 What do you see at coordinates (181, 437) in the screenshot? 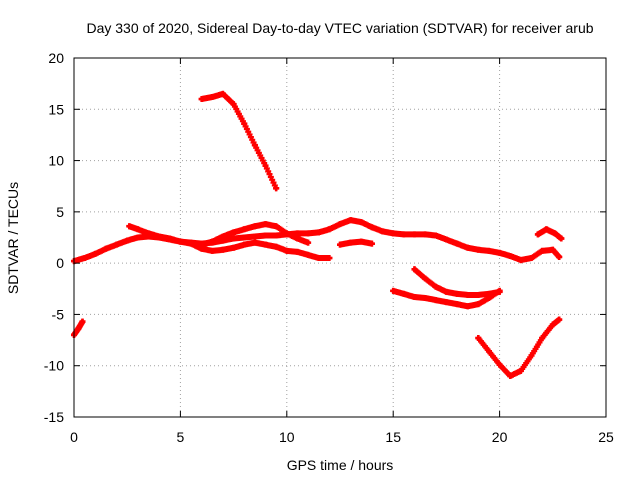
I see `x-tick-label: 5` at bounding box center [181, 437].